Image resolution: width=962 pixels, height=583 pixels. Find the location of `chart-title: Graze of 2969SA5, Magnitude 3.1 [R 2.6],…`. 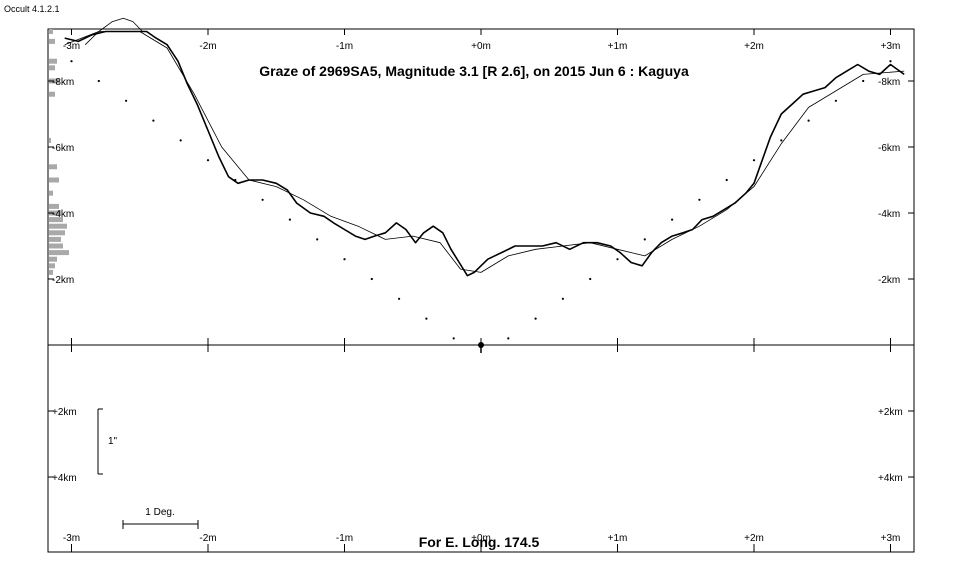

chart-title: Graze of 2969SA5, Magnitude 3.1 [R 2.6],… is located at coordinates (474, 71).